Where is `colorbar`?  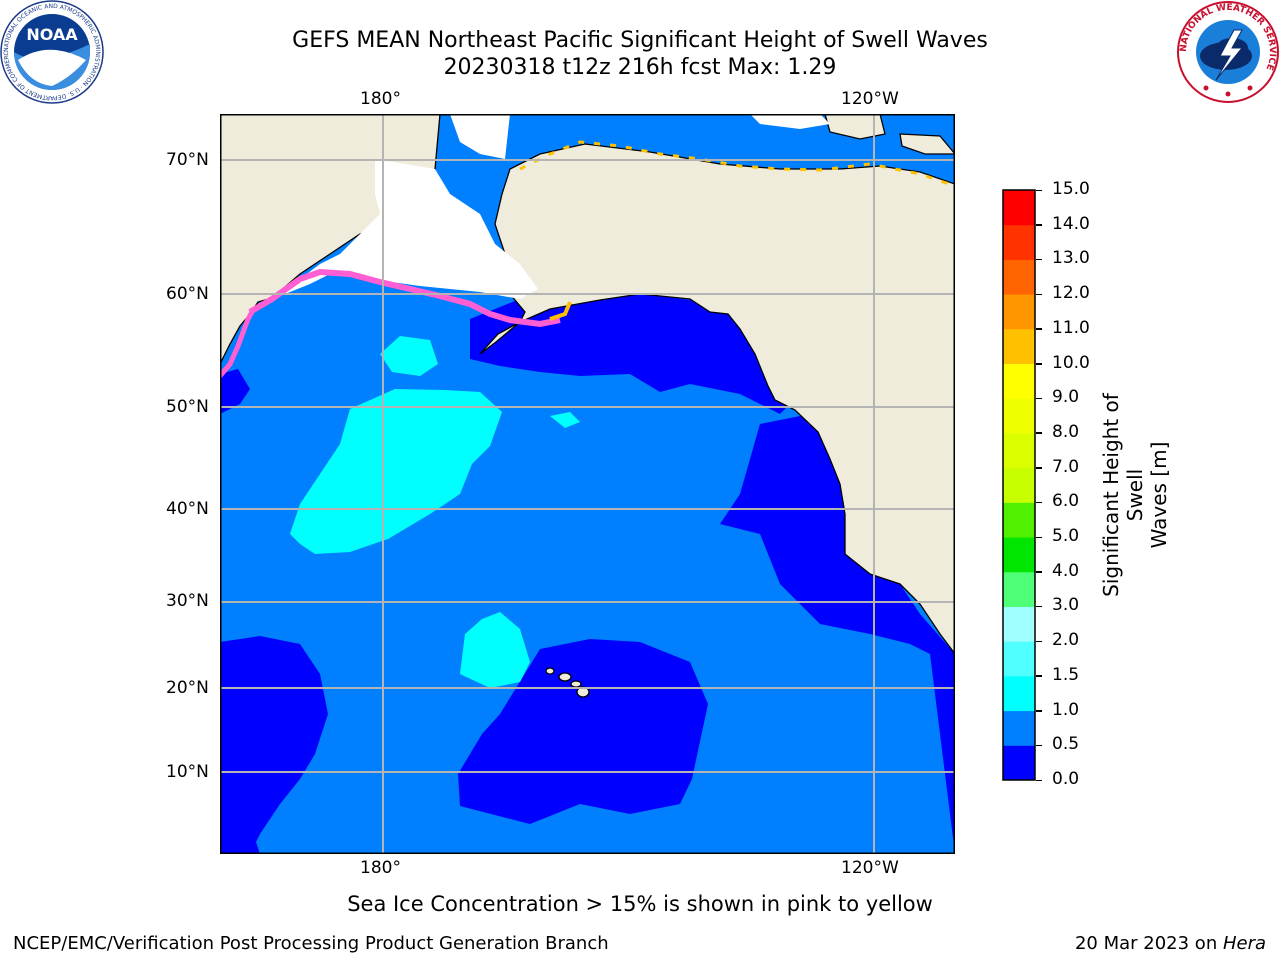
colorbar is located at coordinates (1019, 485).